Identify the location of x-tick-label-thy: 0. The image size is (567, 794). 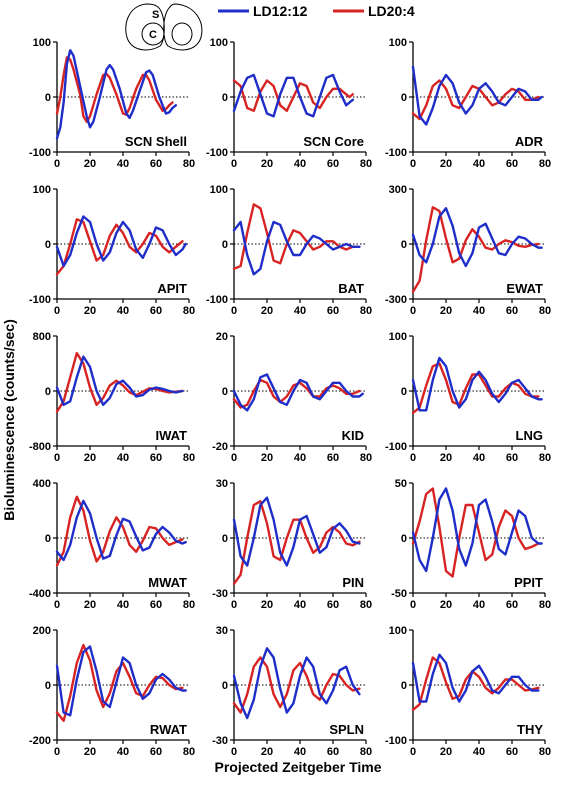
(413, 752).